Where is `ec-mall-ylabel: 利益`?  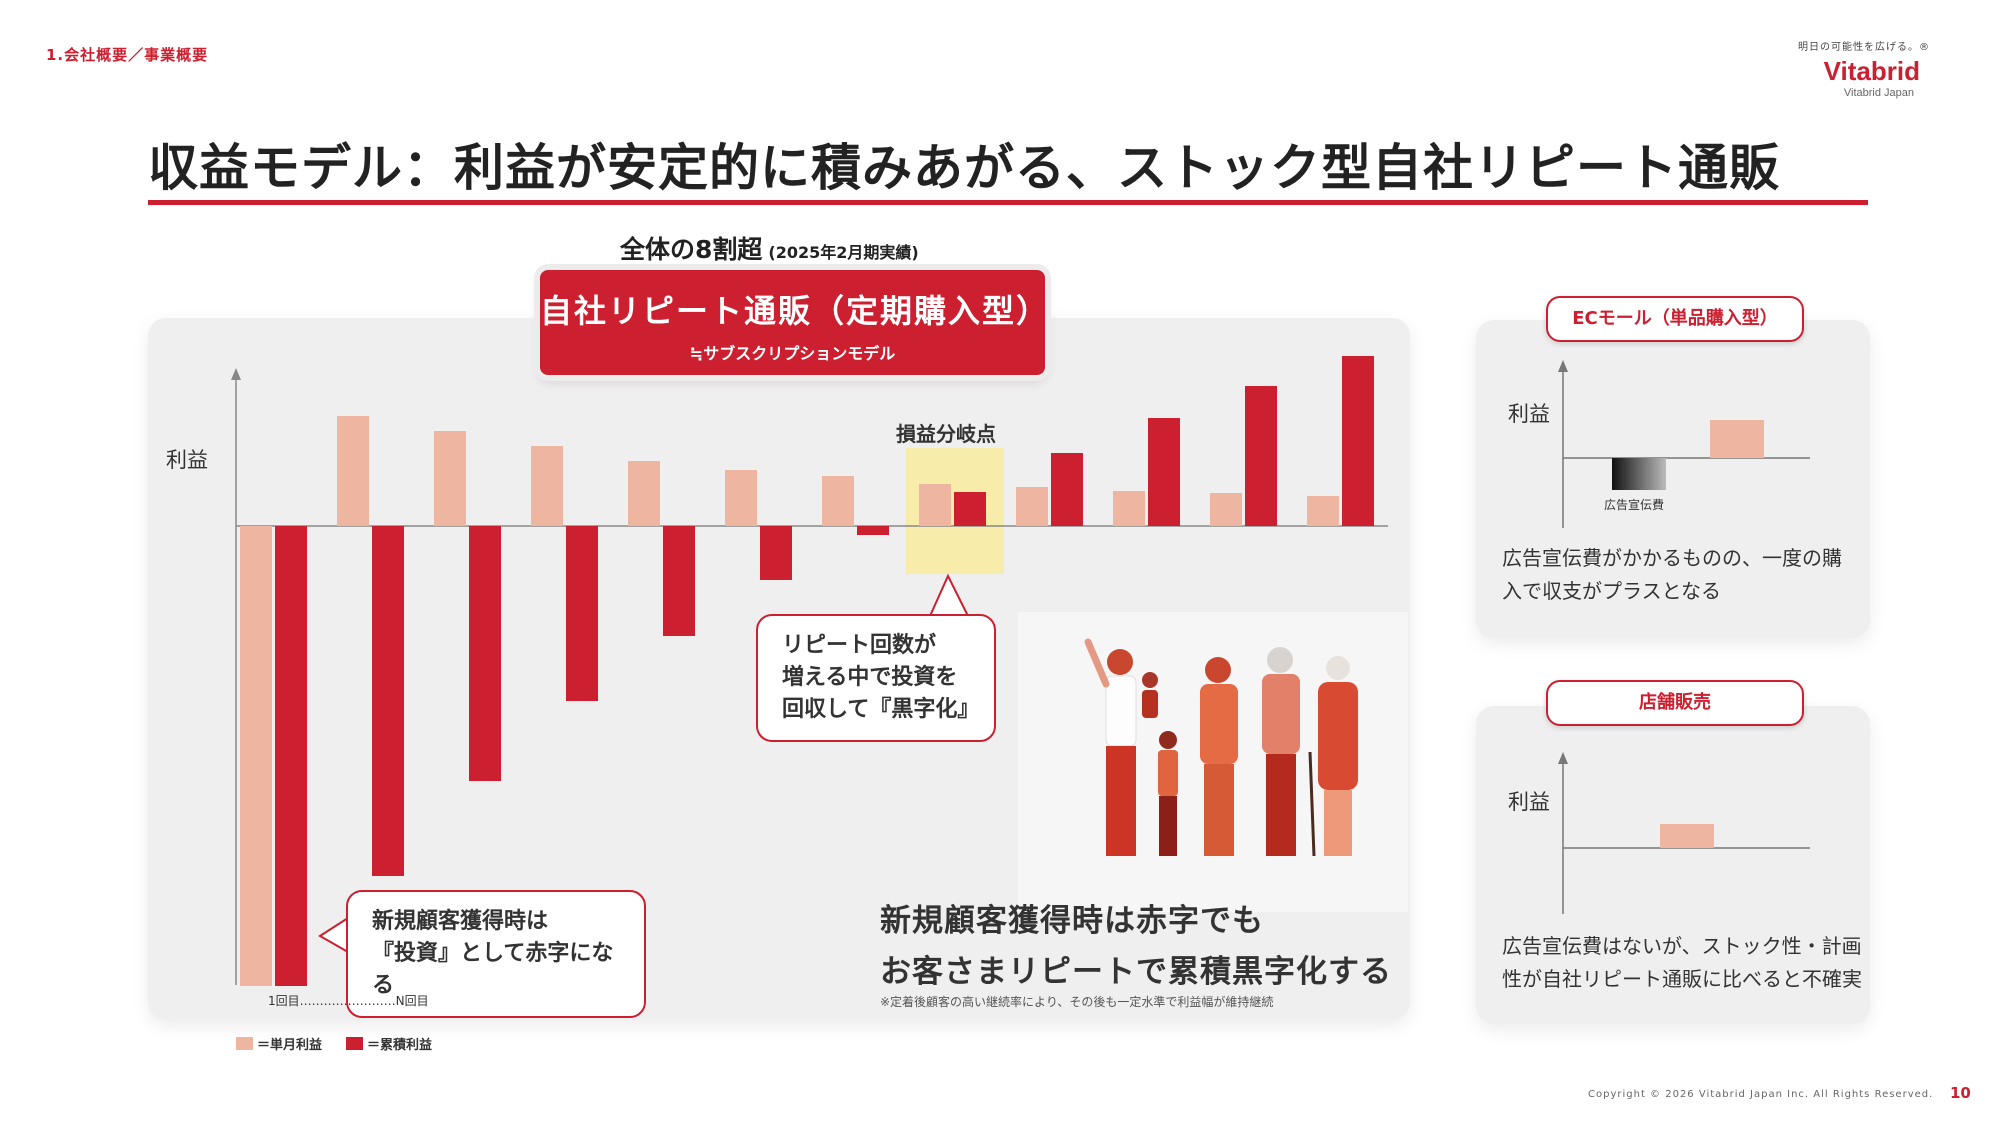
ec-mall-ylabel: 利益 is located at coordinates (1529, 414).